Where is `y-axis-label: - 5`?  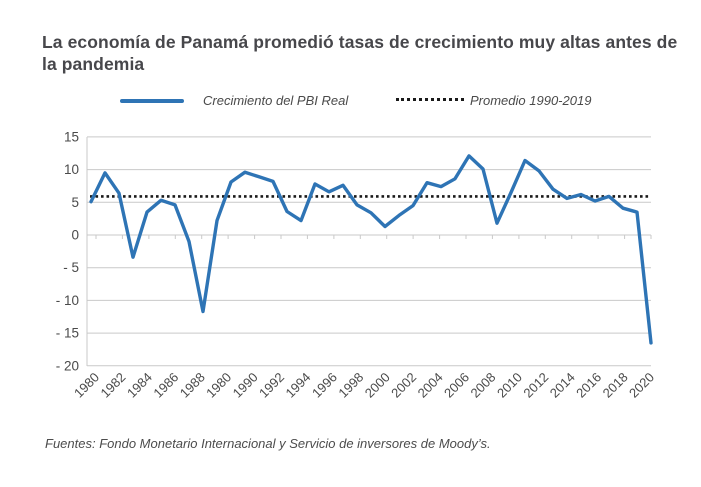
y-axis-label: - 5 is located at coordinates (71, 267).